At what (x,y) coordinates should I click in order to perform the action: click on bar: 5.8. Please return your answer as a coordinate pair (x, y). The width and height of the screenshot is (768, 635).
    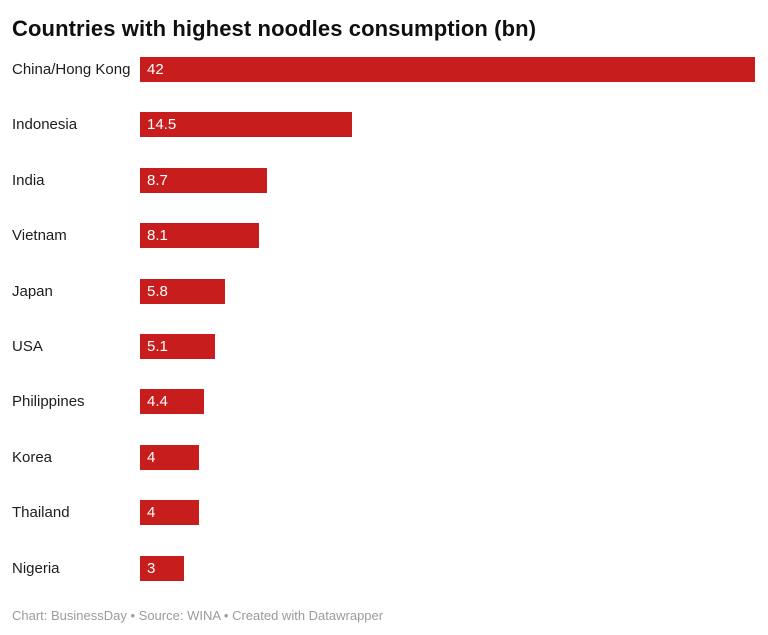
    Looking at the image, I should click on (182, 291).